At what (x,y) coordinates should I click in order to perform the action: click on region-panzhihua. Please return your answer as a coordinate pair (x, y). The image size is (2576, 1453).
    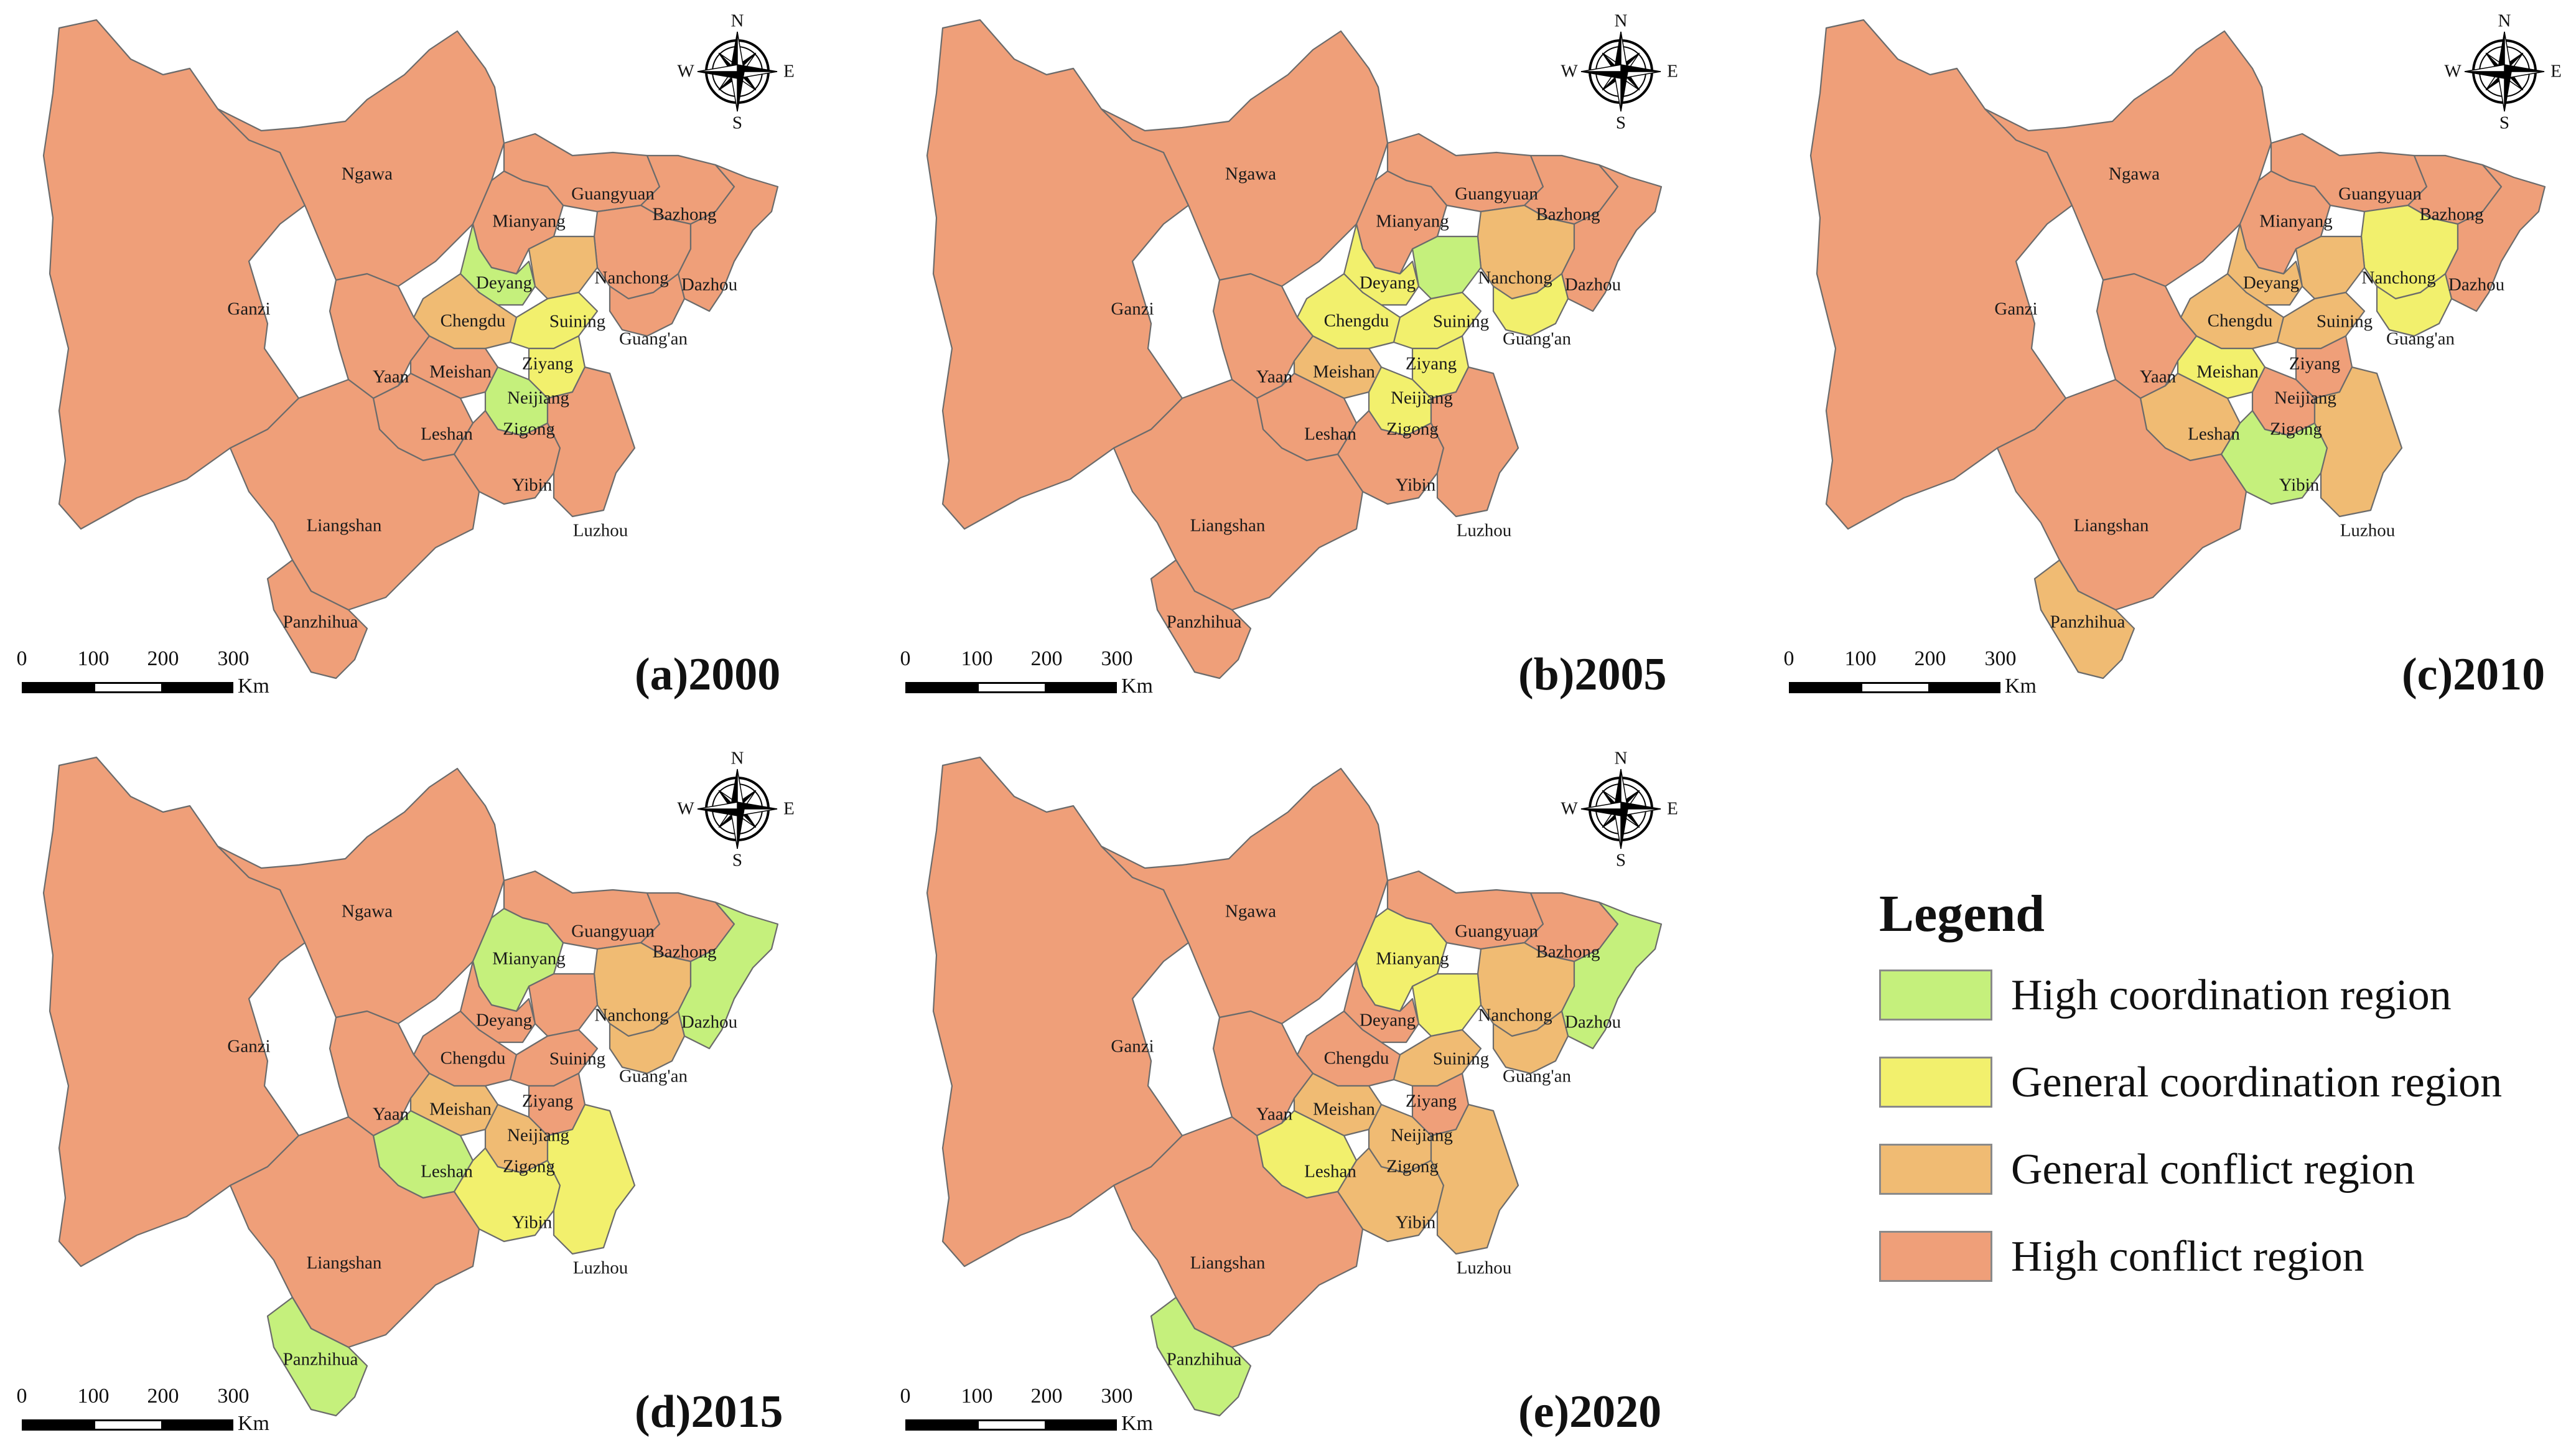
    Looking at the image, I should click on (1201, 1356).